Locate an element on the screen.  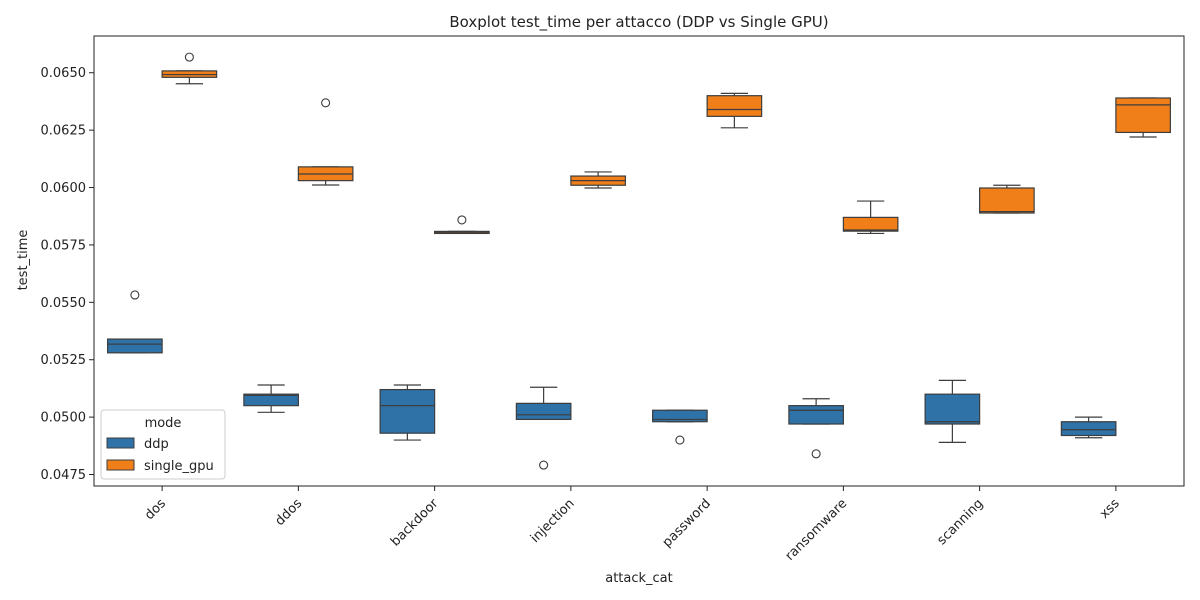
x-tick-label: scanning is located at coordinates (961, 522).